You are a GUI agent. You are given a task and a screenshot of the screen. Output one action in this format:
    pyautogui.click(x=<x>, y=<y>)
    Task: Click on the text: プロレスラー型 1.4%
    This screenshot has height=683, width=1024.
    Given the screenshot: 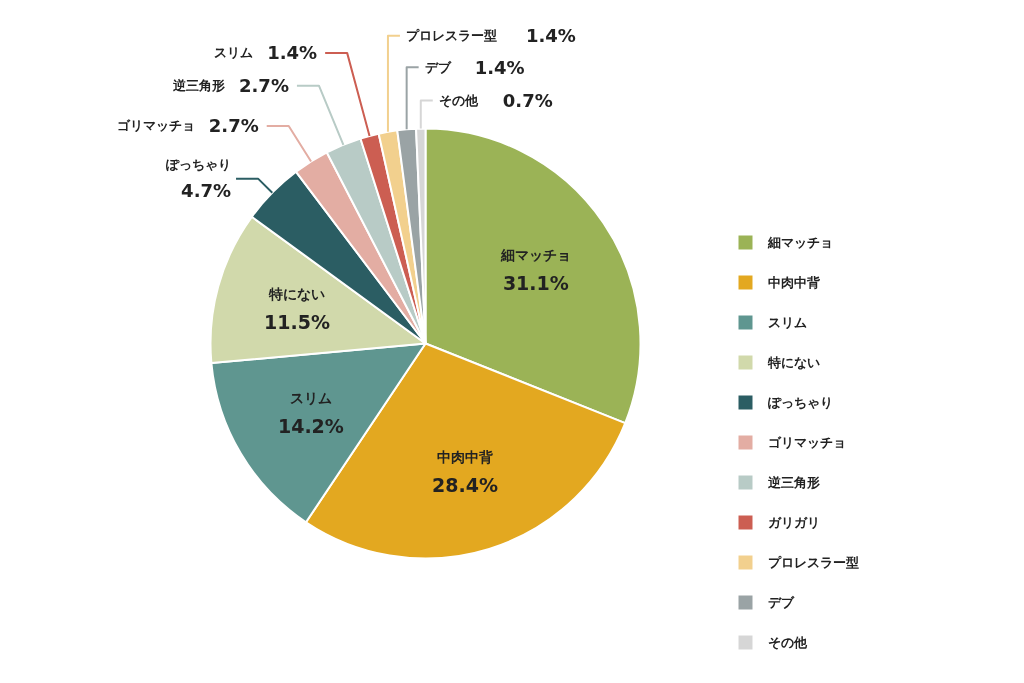 What is the action you would take?
    pyautogui.click(x=490, y=36)
    